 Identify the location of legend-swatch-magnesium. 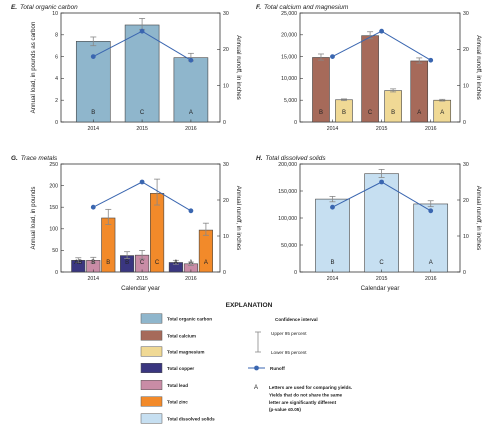
(151, 351).